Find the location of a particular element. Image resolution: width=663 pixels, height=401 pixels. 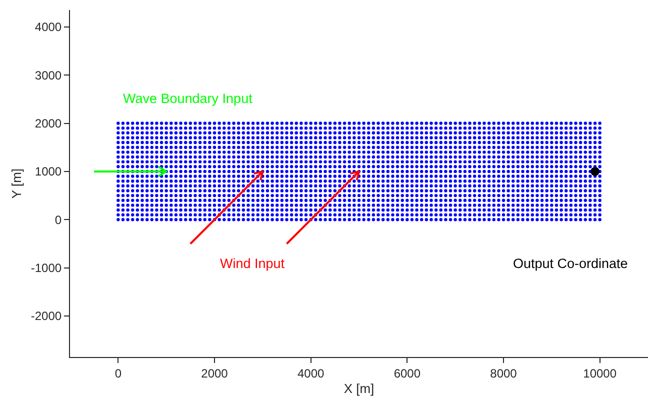

x-tick-label: 2000 is located at coordinates (214, 373).